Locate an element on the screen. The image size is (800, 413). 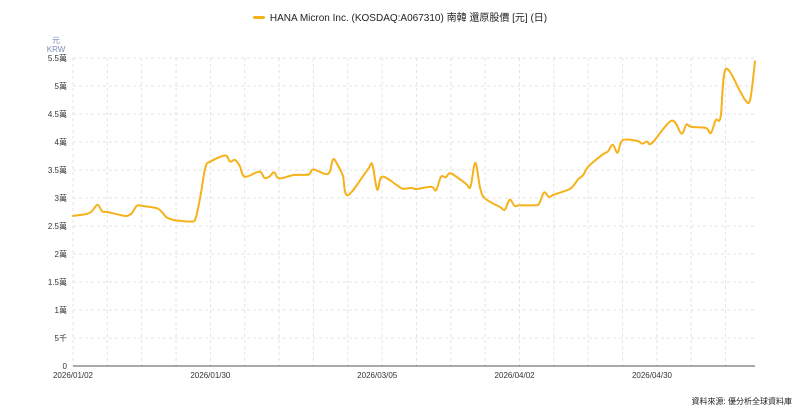
y-axis-labels: 0 5千 1萬 1.5萬 2萬 2.5萬 3萬 3.5萬 4萬 4.5萬 5萬 5.5萬 is located at coordinates (58, 212).